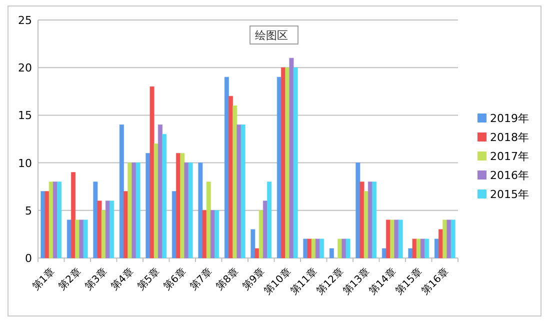  I want to click on legend-label: 2019年, so click(509, 118).